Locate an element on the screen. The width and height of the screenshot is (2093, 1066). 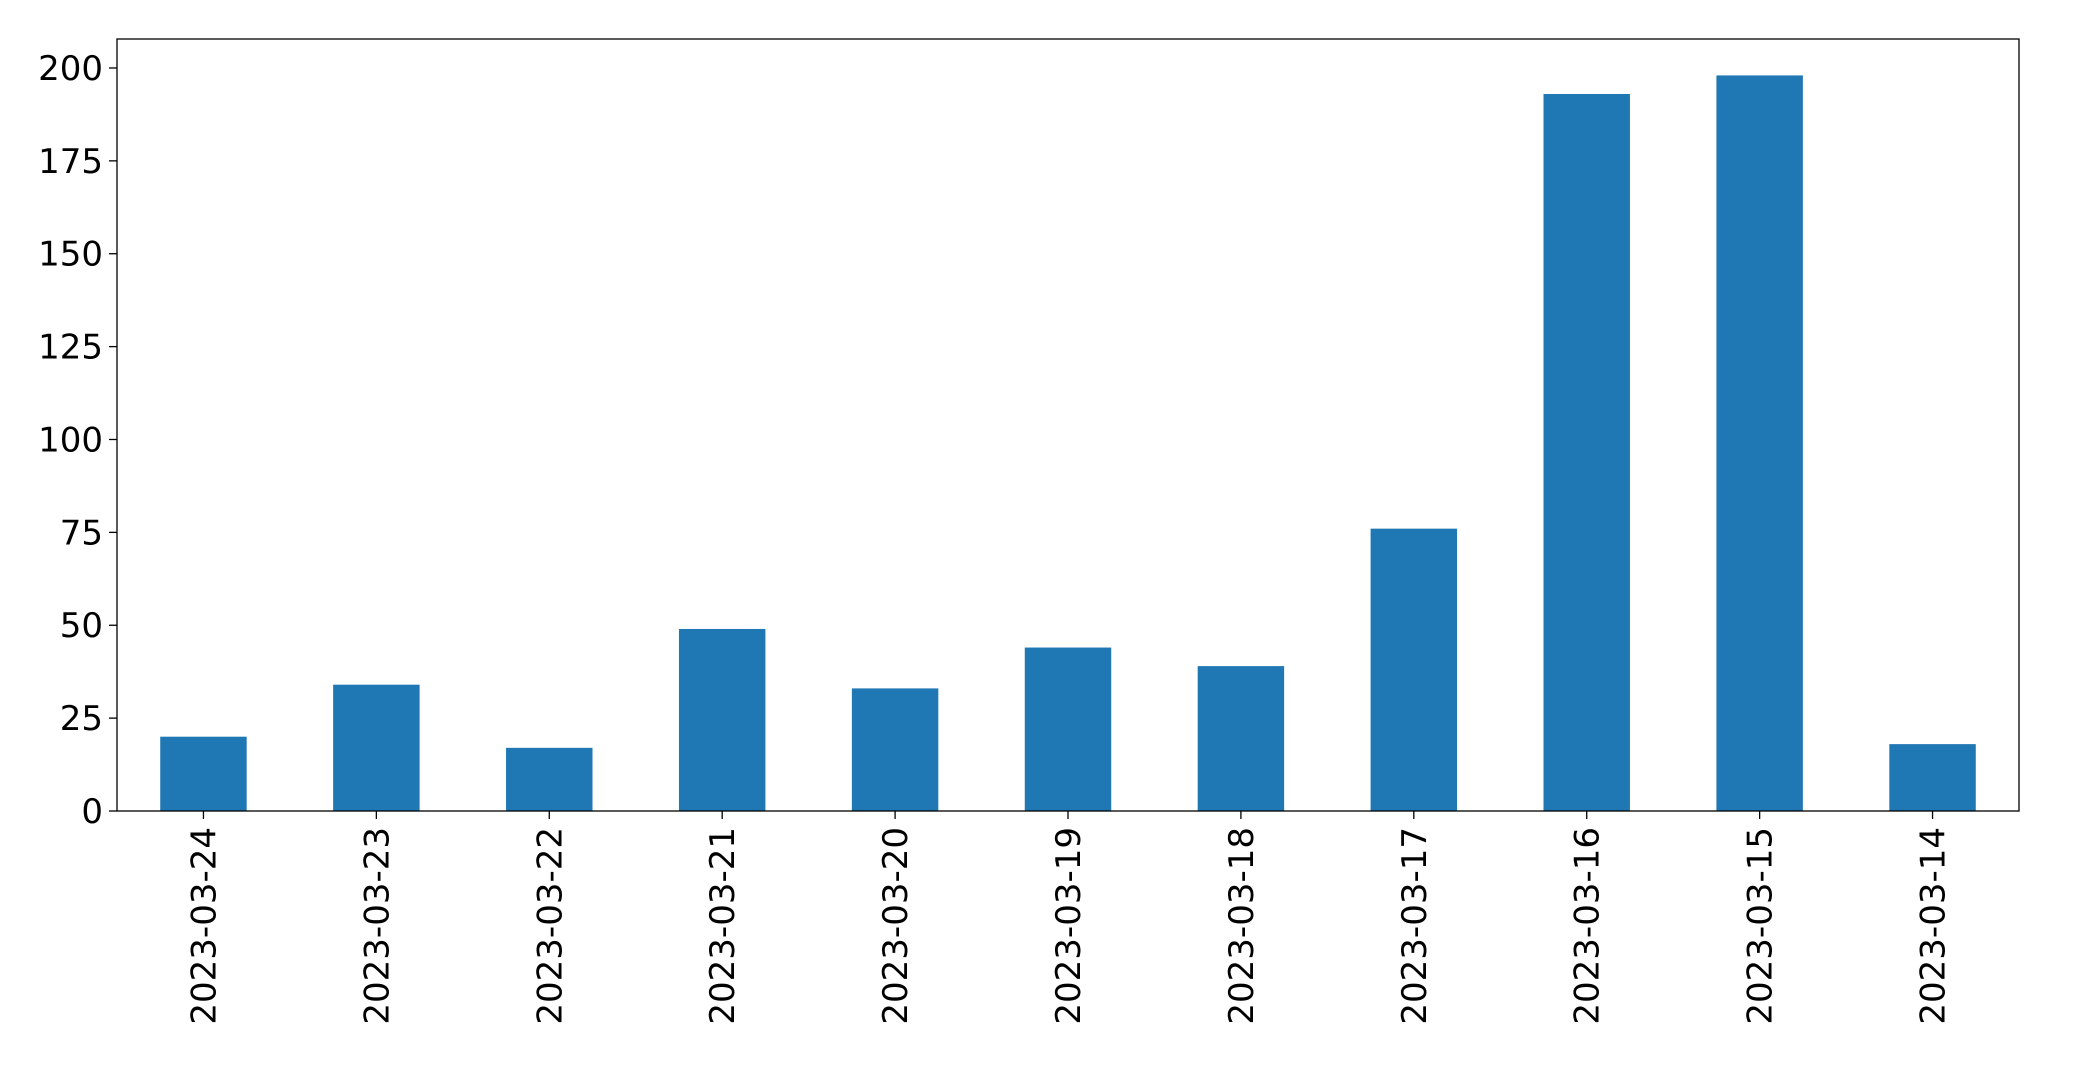
y-tick-label: 200 is located at coordinates (70, 69).